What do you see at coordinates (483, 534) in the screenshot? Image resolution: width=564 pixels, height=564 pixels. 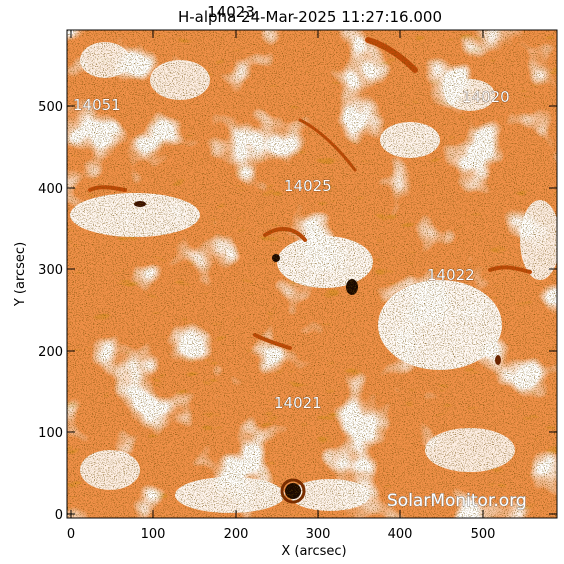 I see `x-tick-label: 500` at bounding box center [483, 534].